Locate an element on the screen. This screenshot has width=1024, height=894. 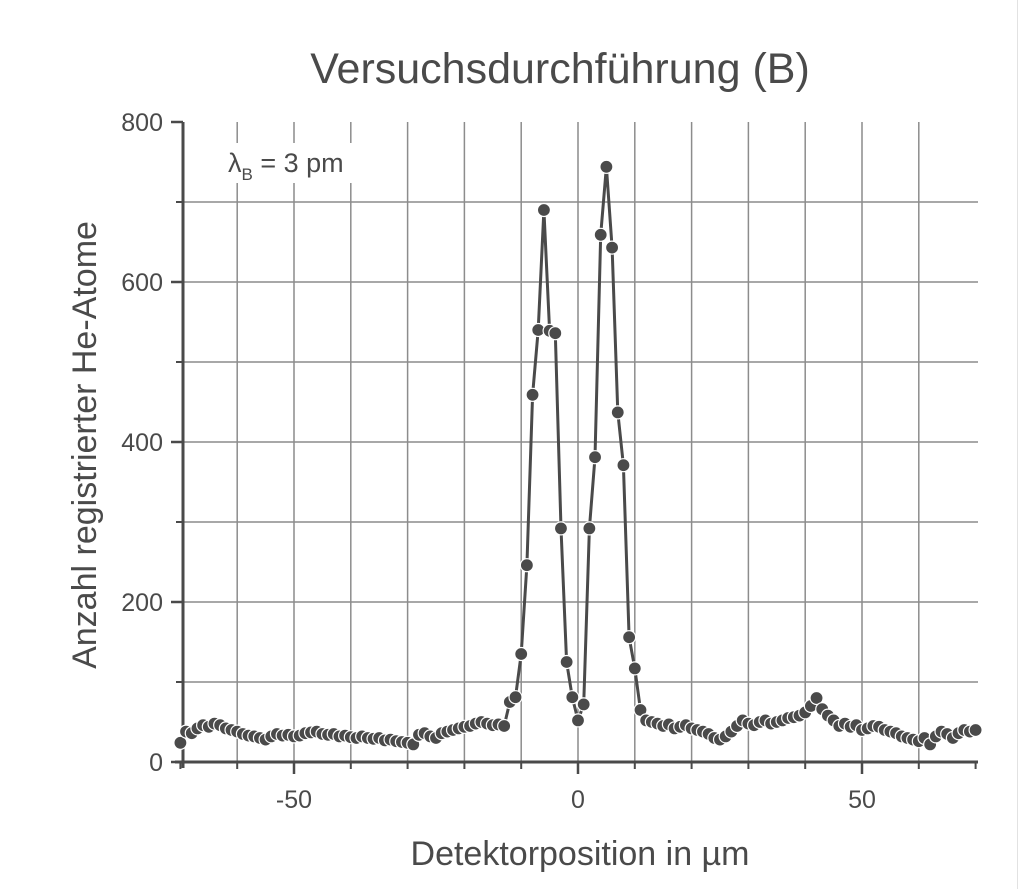
y-tick-label: 600 is located at coordinates (142, 283).